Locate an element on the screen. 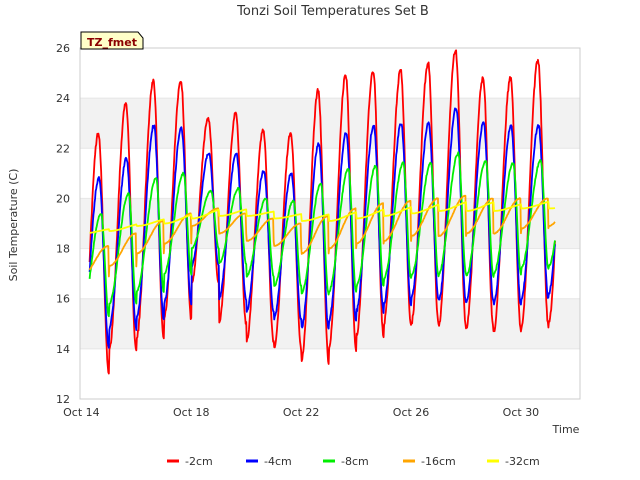  legend-label: -32cm is located at coordinates (522, 461).